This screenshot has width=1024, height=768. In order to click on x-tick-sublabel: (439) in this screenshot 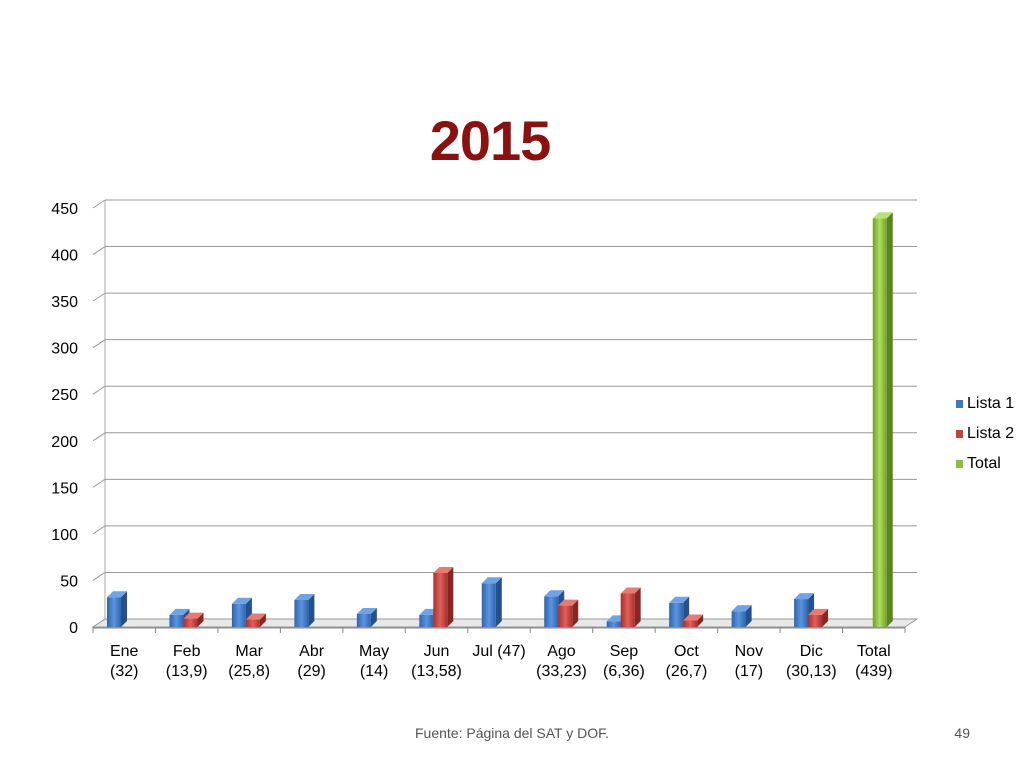, I will do `click(873, 671)`.